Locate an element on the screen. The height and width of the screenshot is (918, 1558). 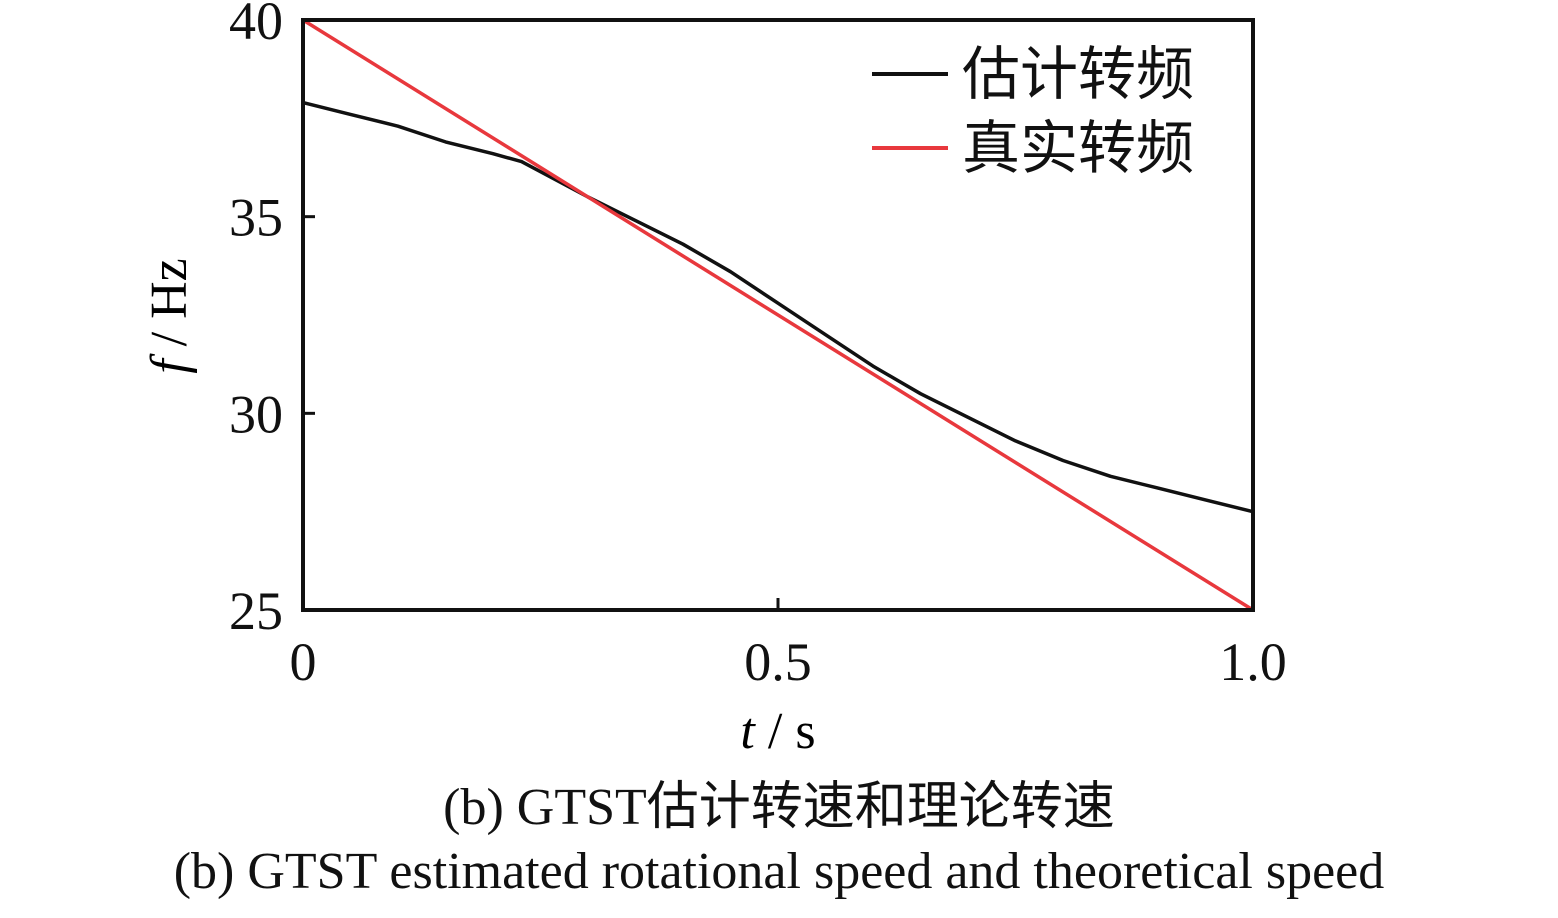
y-tick-label: 25 is located at coordinates (256, 611).